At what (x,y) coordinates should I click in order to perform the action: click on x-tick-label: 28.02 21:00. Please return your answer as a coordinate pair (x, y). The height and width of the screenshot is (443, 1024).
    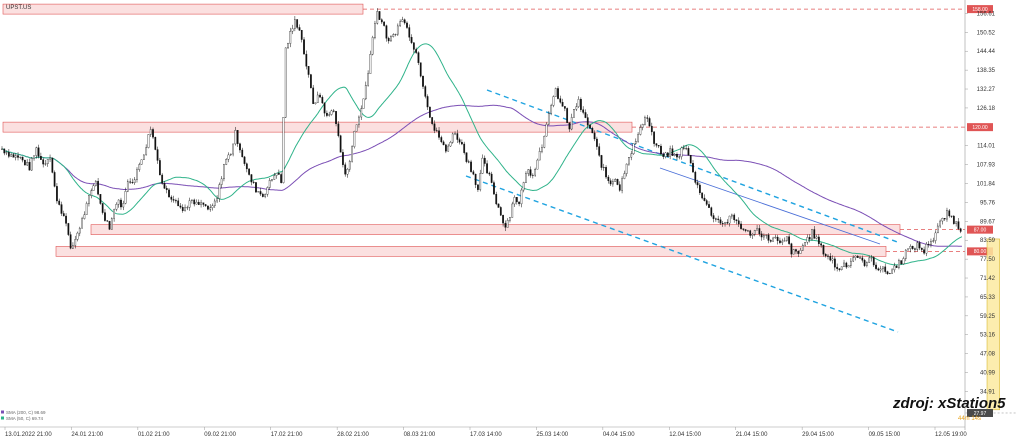
    Looking at the image, I should click on (353, 435).